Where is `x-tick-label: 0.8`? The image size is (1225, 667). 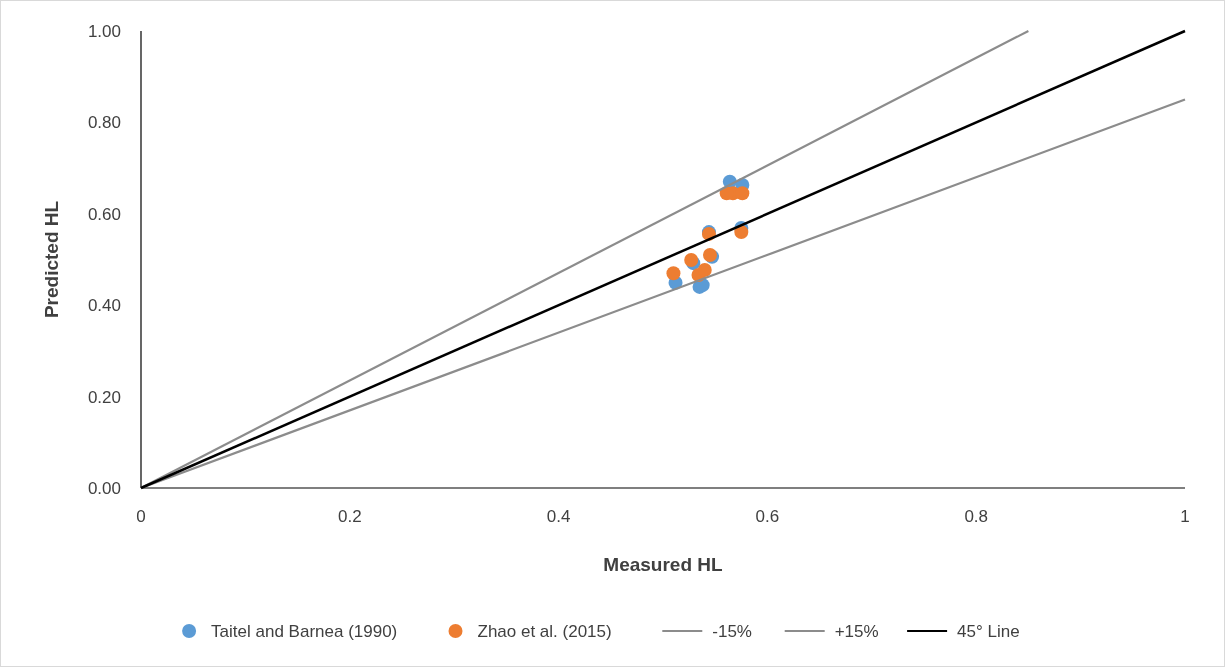 x-tick-label: 0.8 is located at coordinates (976, 516).